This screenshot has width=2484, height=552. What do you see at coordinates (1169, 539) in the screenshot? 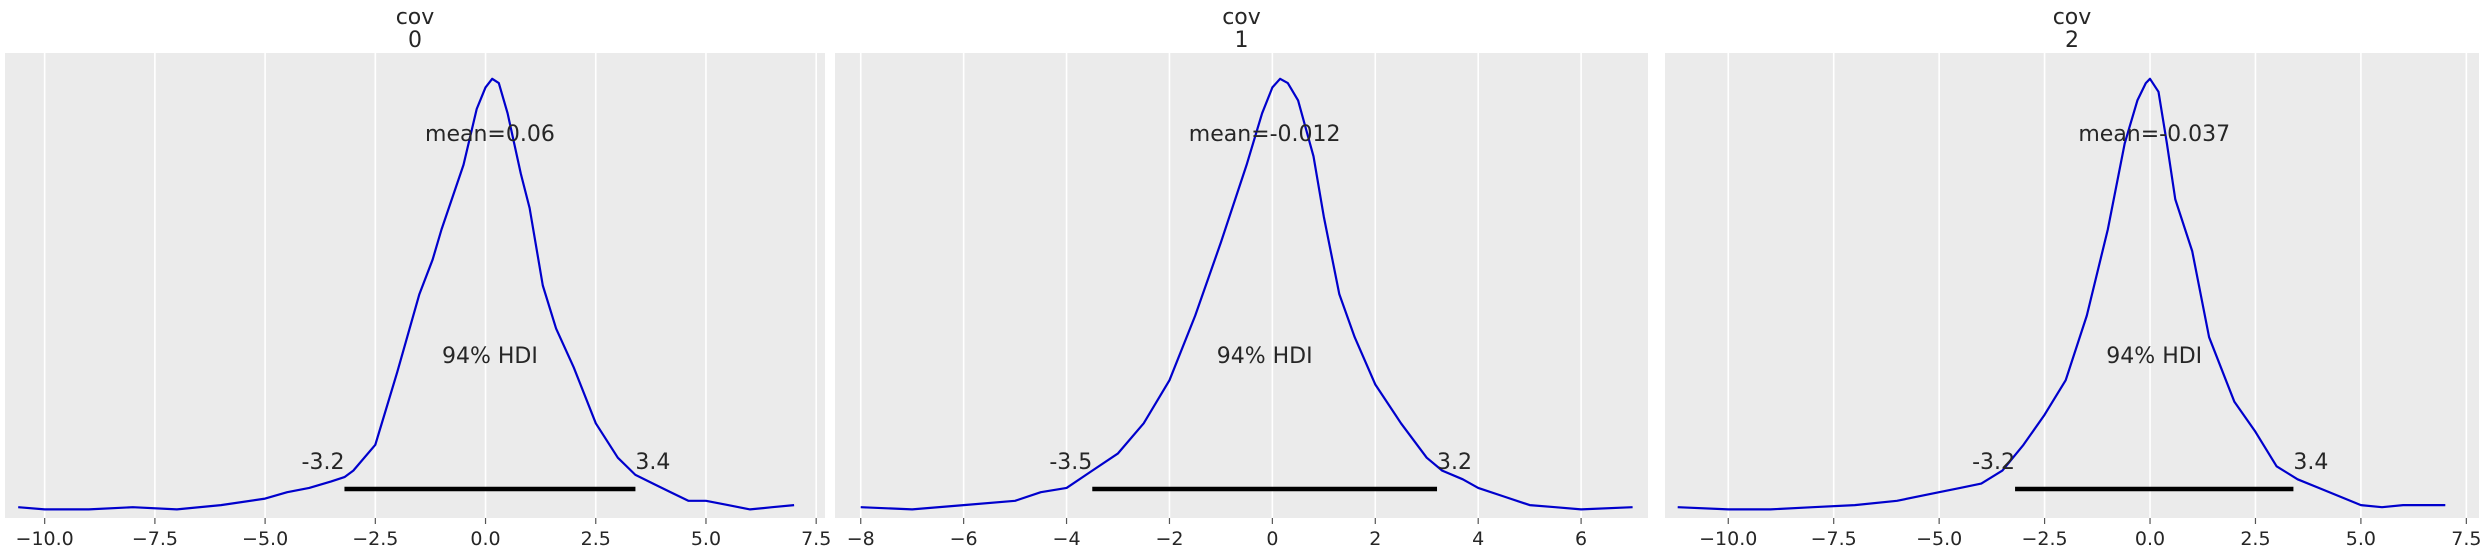
I see `x-tick-label: −2` at bounding box center [1169, 539].